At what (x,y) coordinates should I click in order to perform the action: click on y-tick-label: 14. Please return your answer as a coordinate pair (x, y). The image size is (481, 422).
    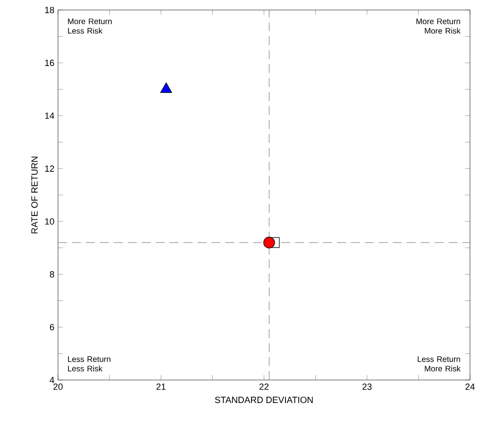
    Looking at the image, I should click on (49, 115).